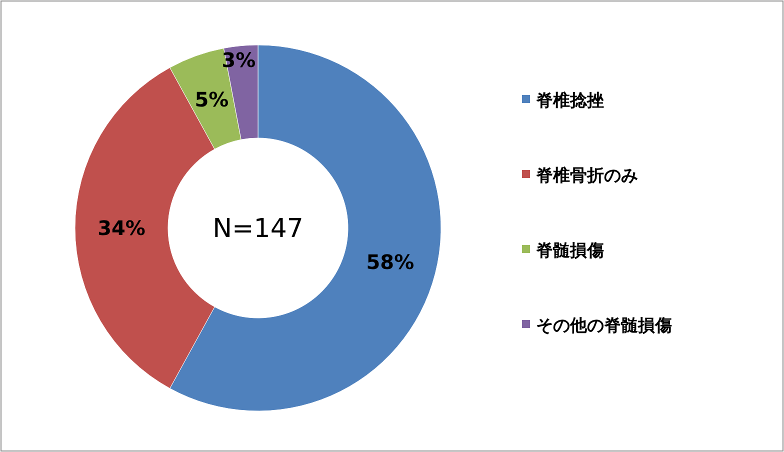 The image size is (784, 452). Describe the element at coordinates (258, 229) in the screenshot. I see `text: N=147` at that location.